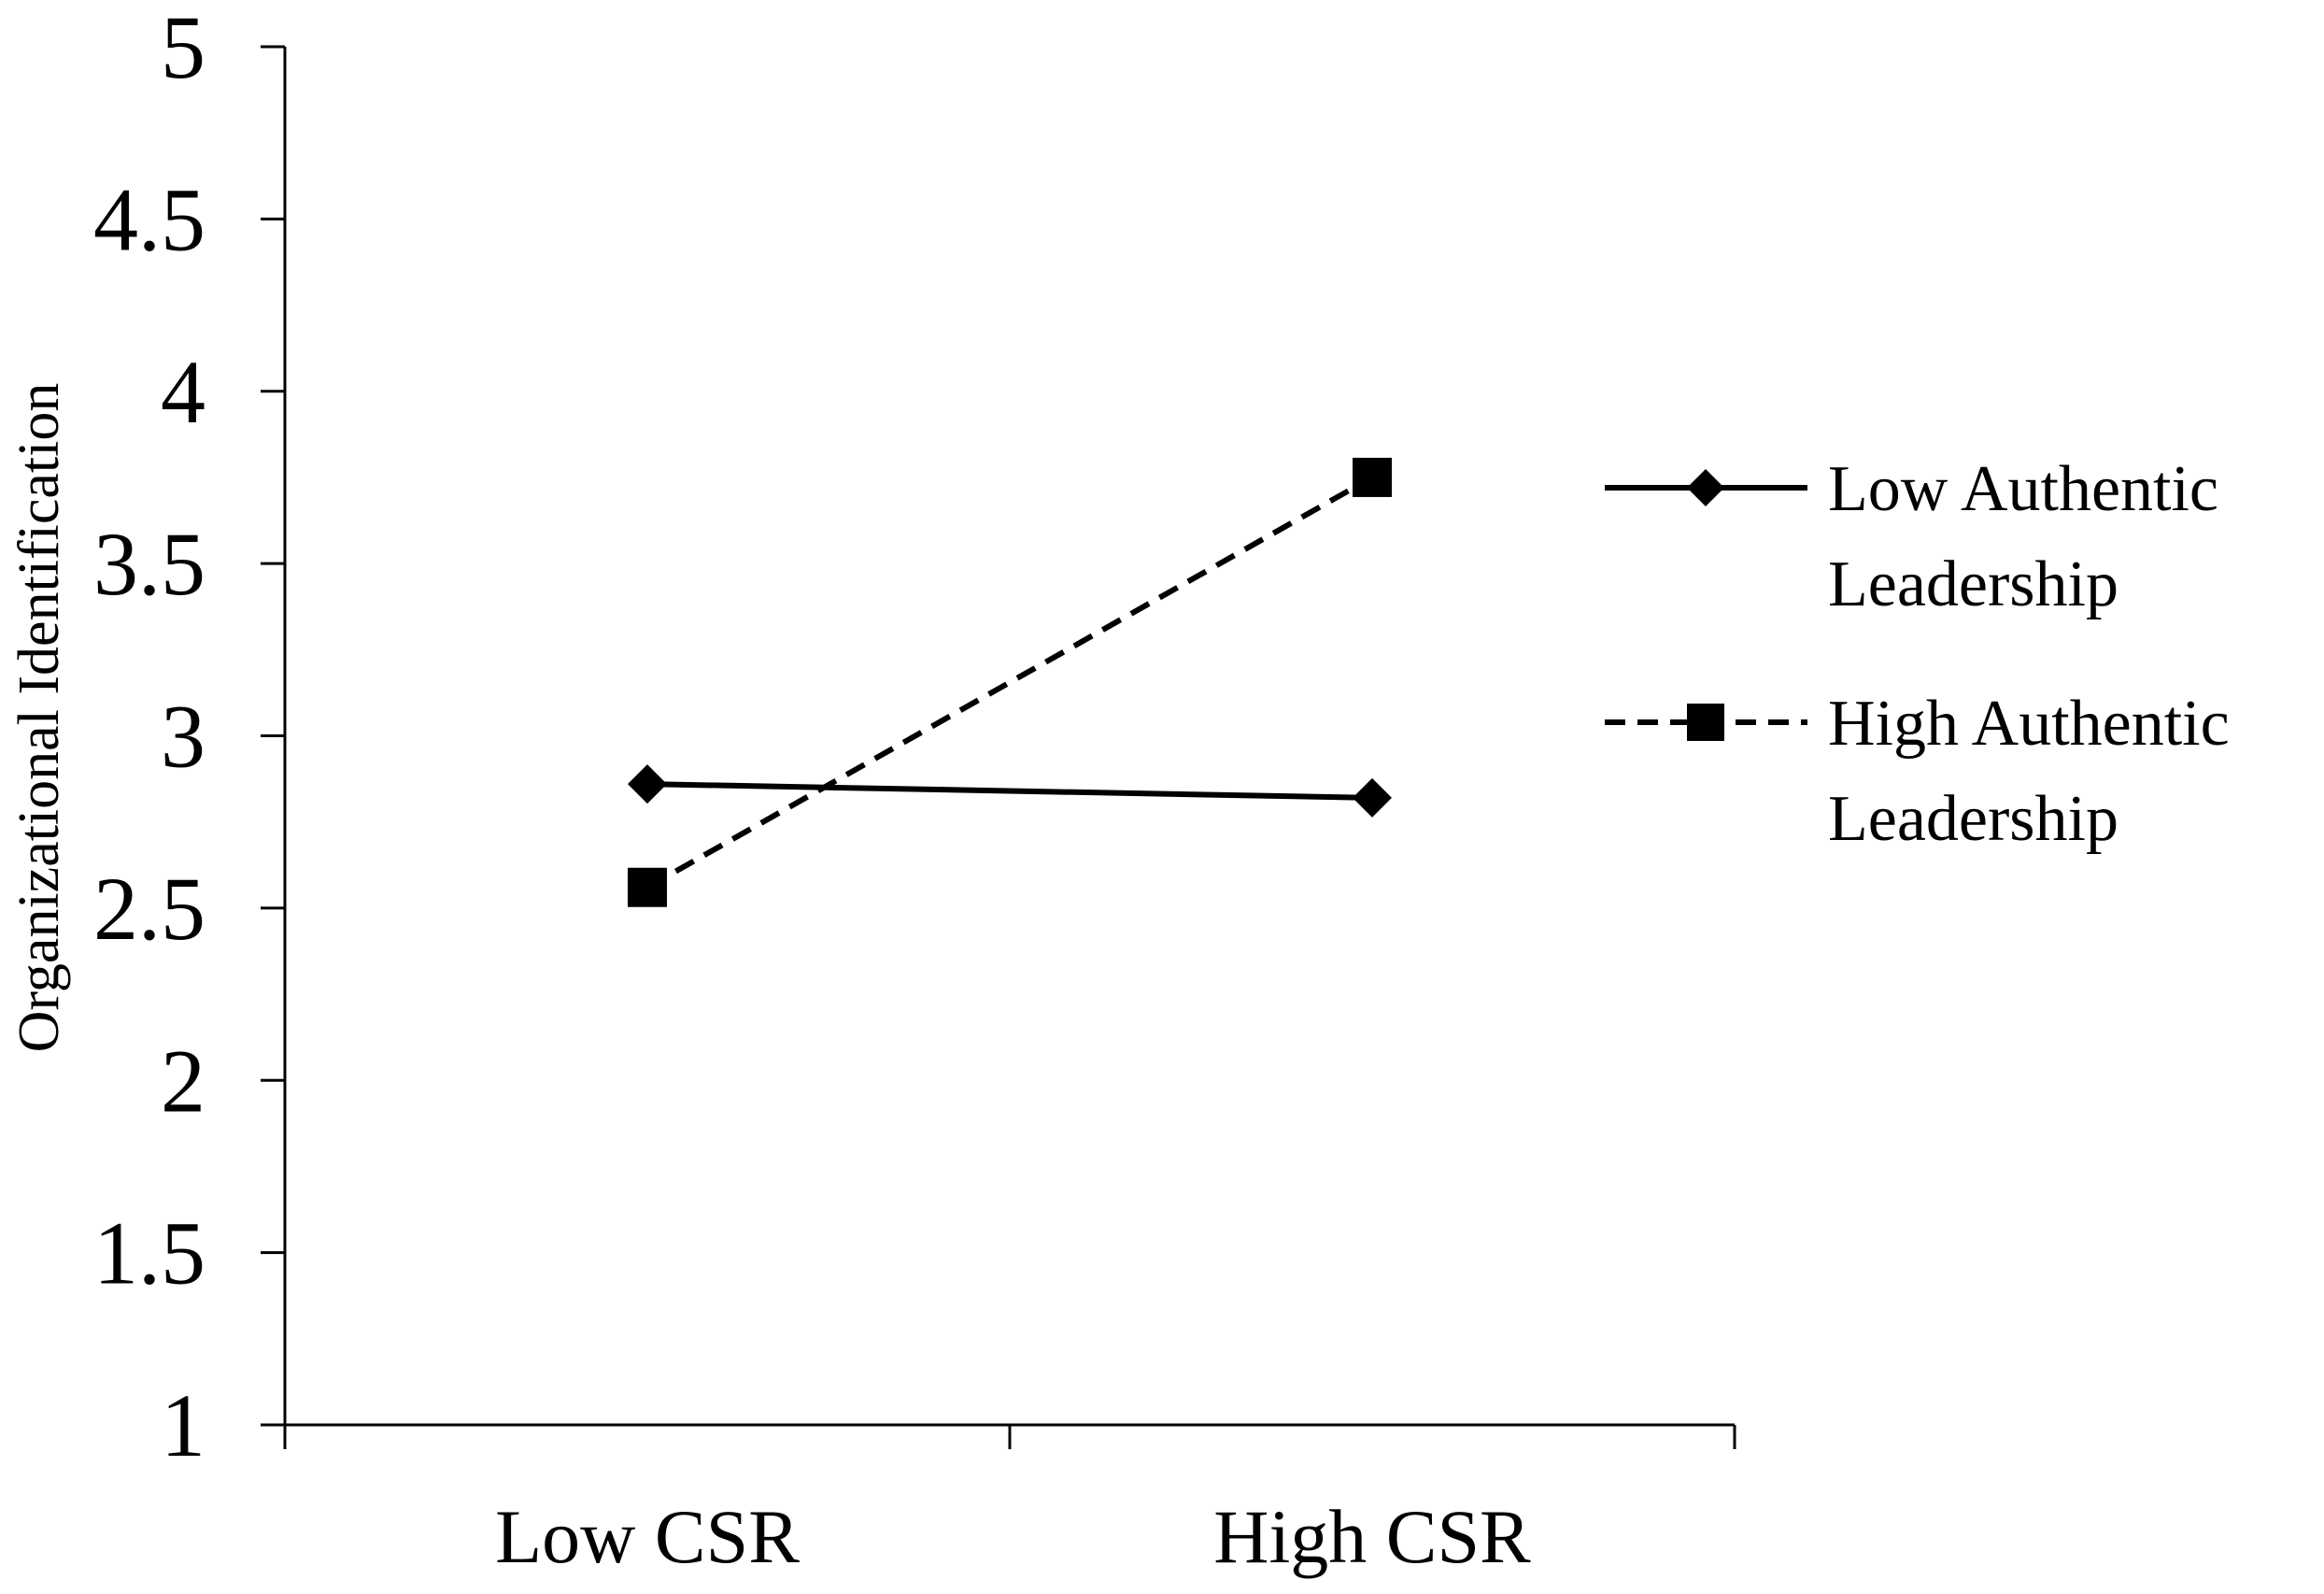 This screenshot has width=2324, height=1594. I want to click on y-axis-label: Organizational Identification, so click(39, 718).